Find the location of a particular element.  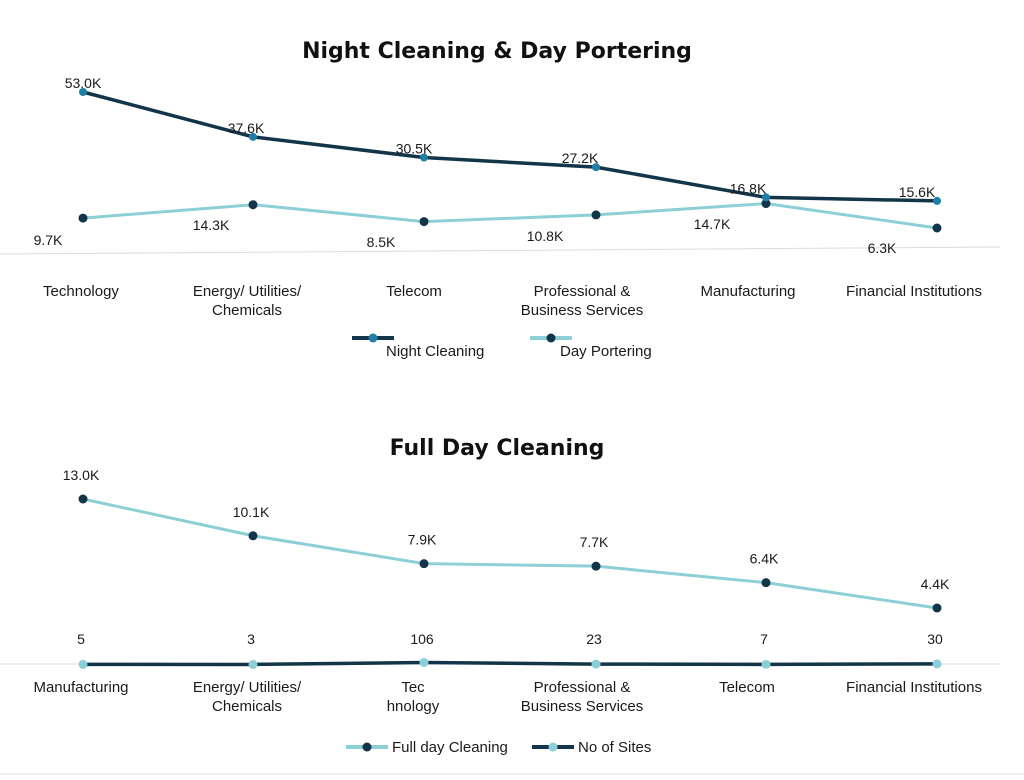

legend-day-portering-label: Day Portering is located at coordinates (606, 351).